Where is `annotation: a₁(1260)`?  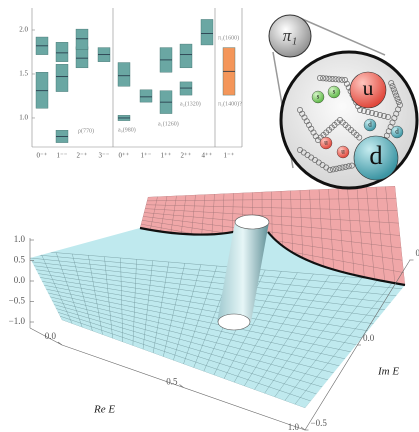 annotation: a₁(1260) is located at coordinates (168, 123).